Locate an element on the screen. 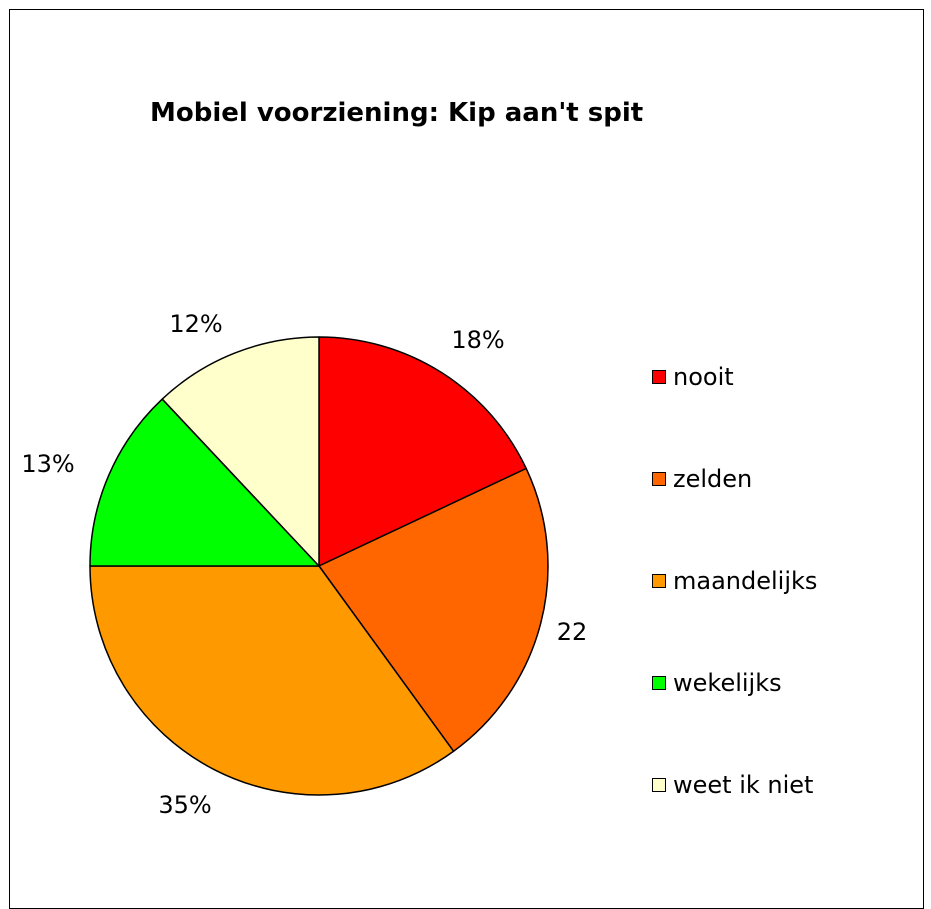 This screenshot has height=909, width=931. legend-item-zelden: zelden is located at coordinates (702, 479).